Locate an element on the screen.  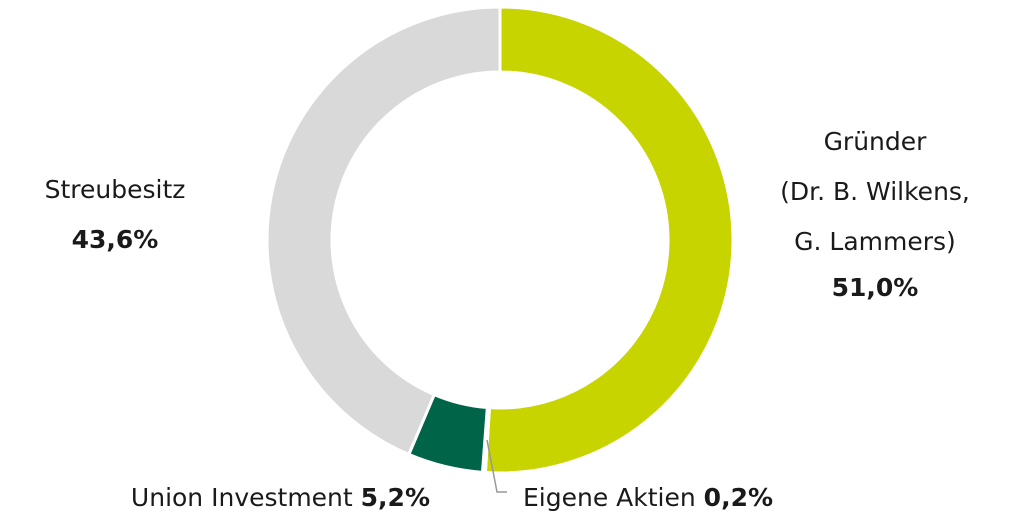
label-line: (Dr. B. Wilkens, is located at coordinates (875, 191).